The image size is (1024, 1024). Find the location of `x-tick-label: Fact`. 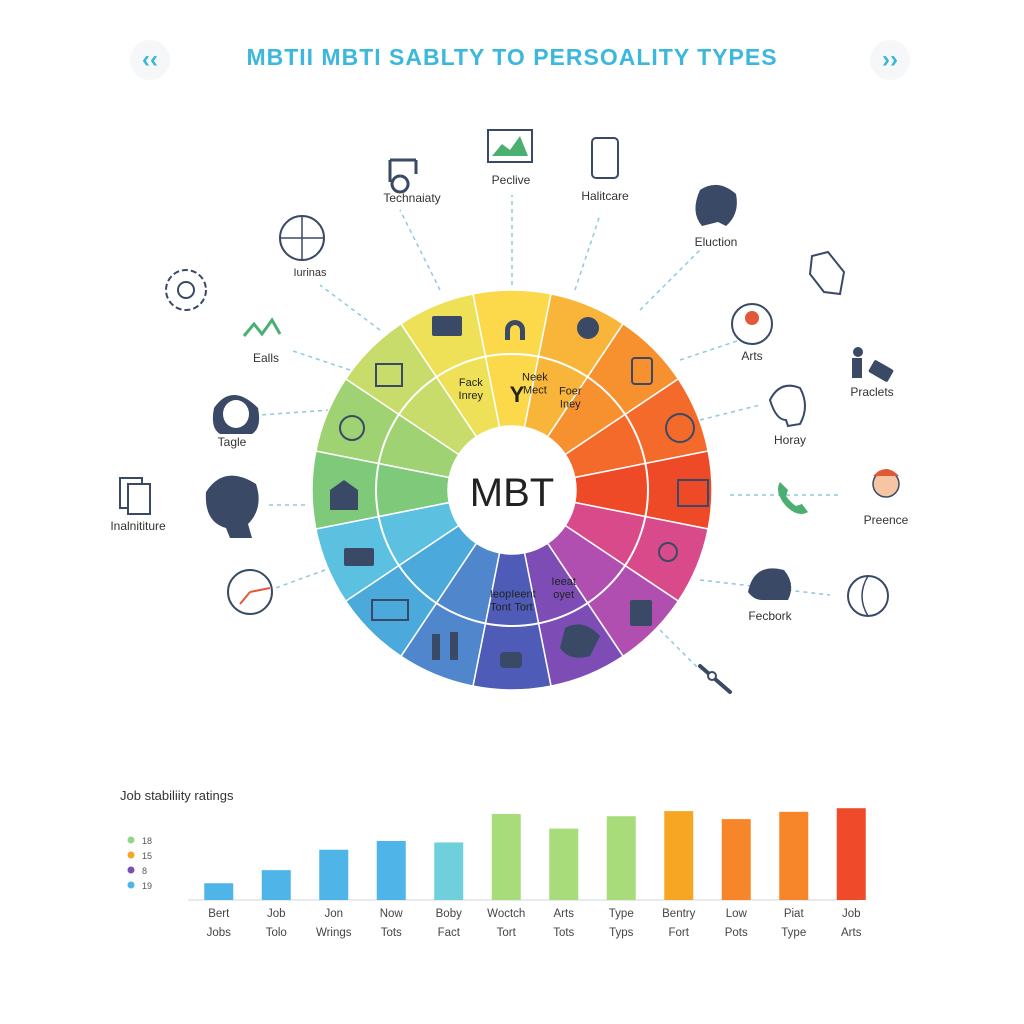

x-tick-label: Fact is located at coordinates (449, 933).